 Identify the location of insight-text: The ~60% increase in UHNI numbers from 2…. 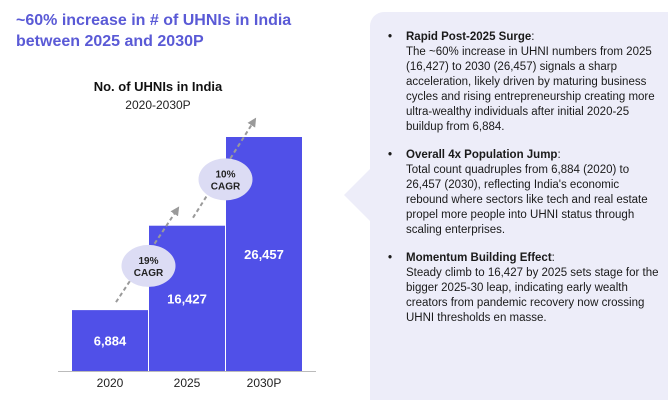
(530, 89).